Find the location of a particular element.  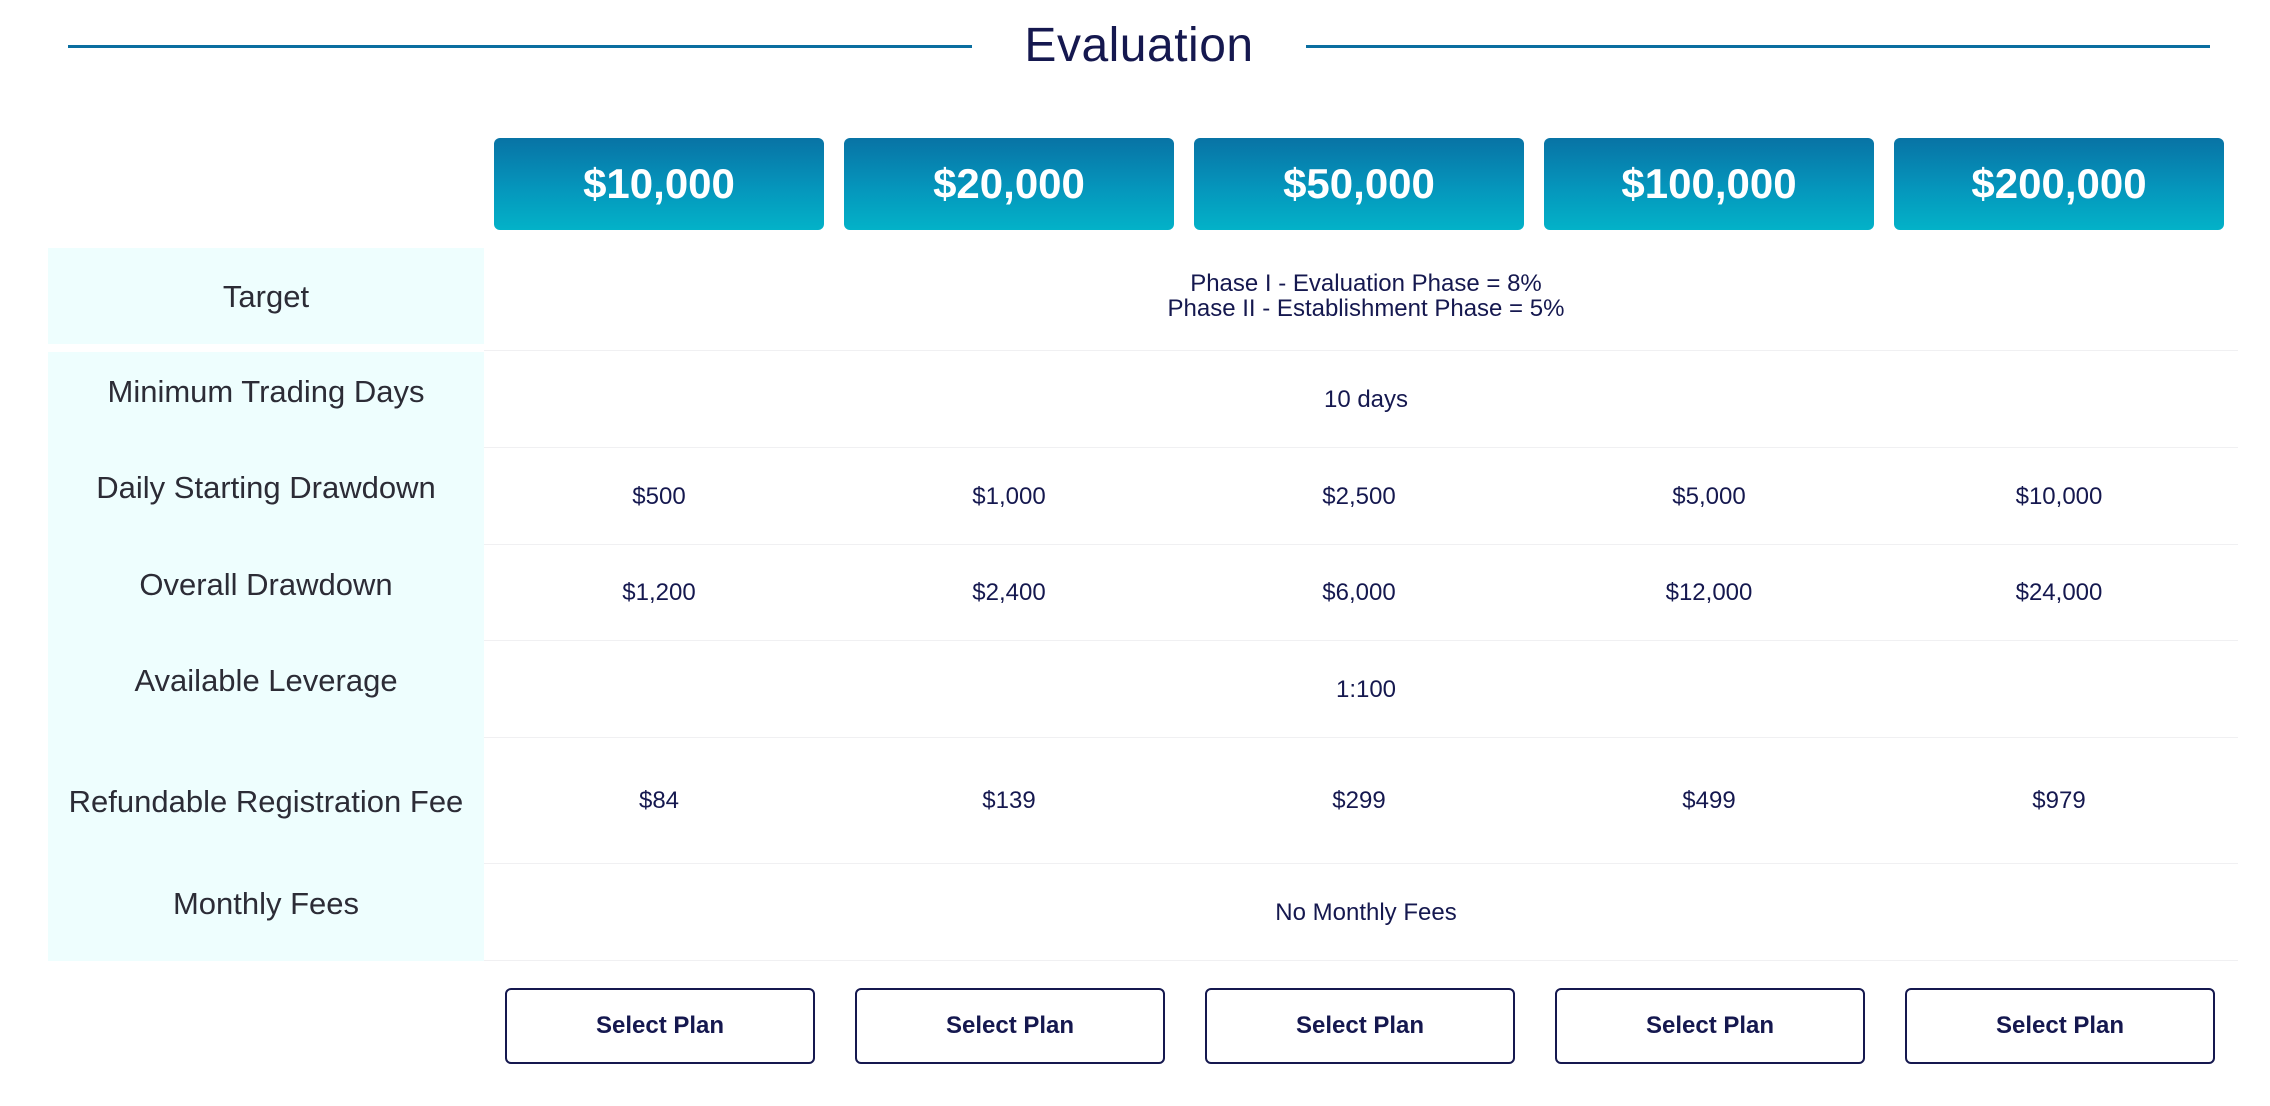

row-label-available-leverage: Available Leverage is located at coordinates (266, 689).